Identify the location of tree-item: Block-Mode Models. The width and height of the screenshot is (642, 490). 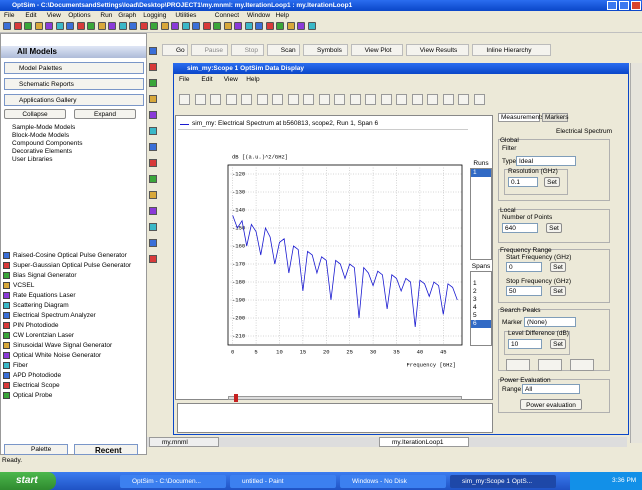
(41, 135).